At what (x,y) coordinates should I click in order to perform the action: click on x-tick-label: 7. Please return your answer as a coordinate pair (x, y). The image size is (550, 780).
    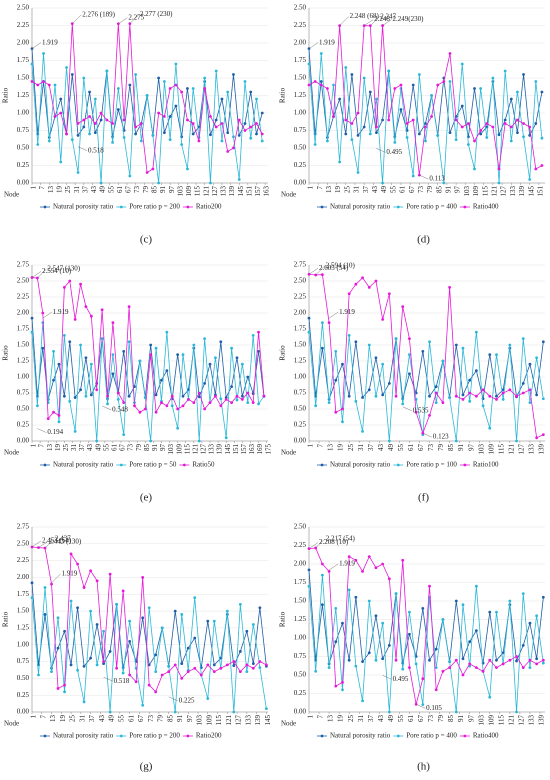
    Looking at the image, I should click on (320, 188).